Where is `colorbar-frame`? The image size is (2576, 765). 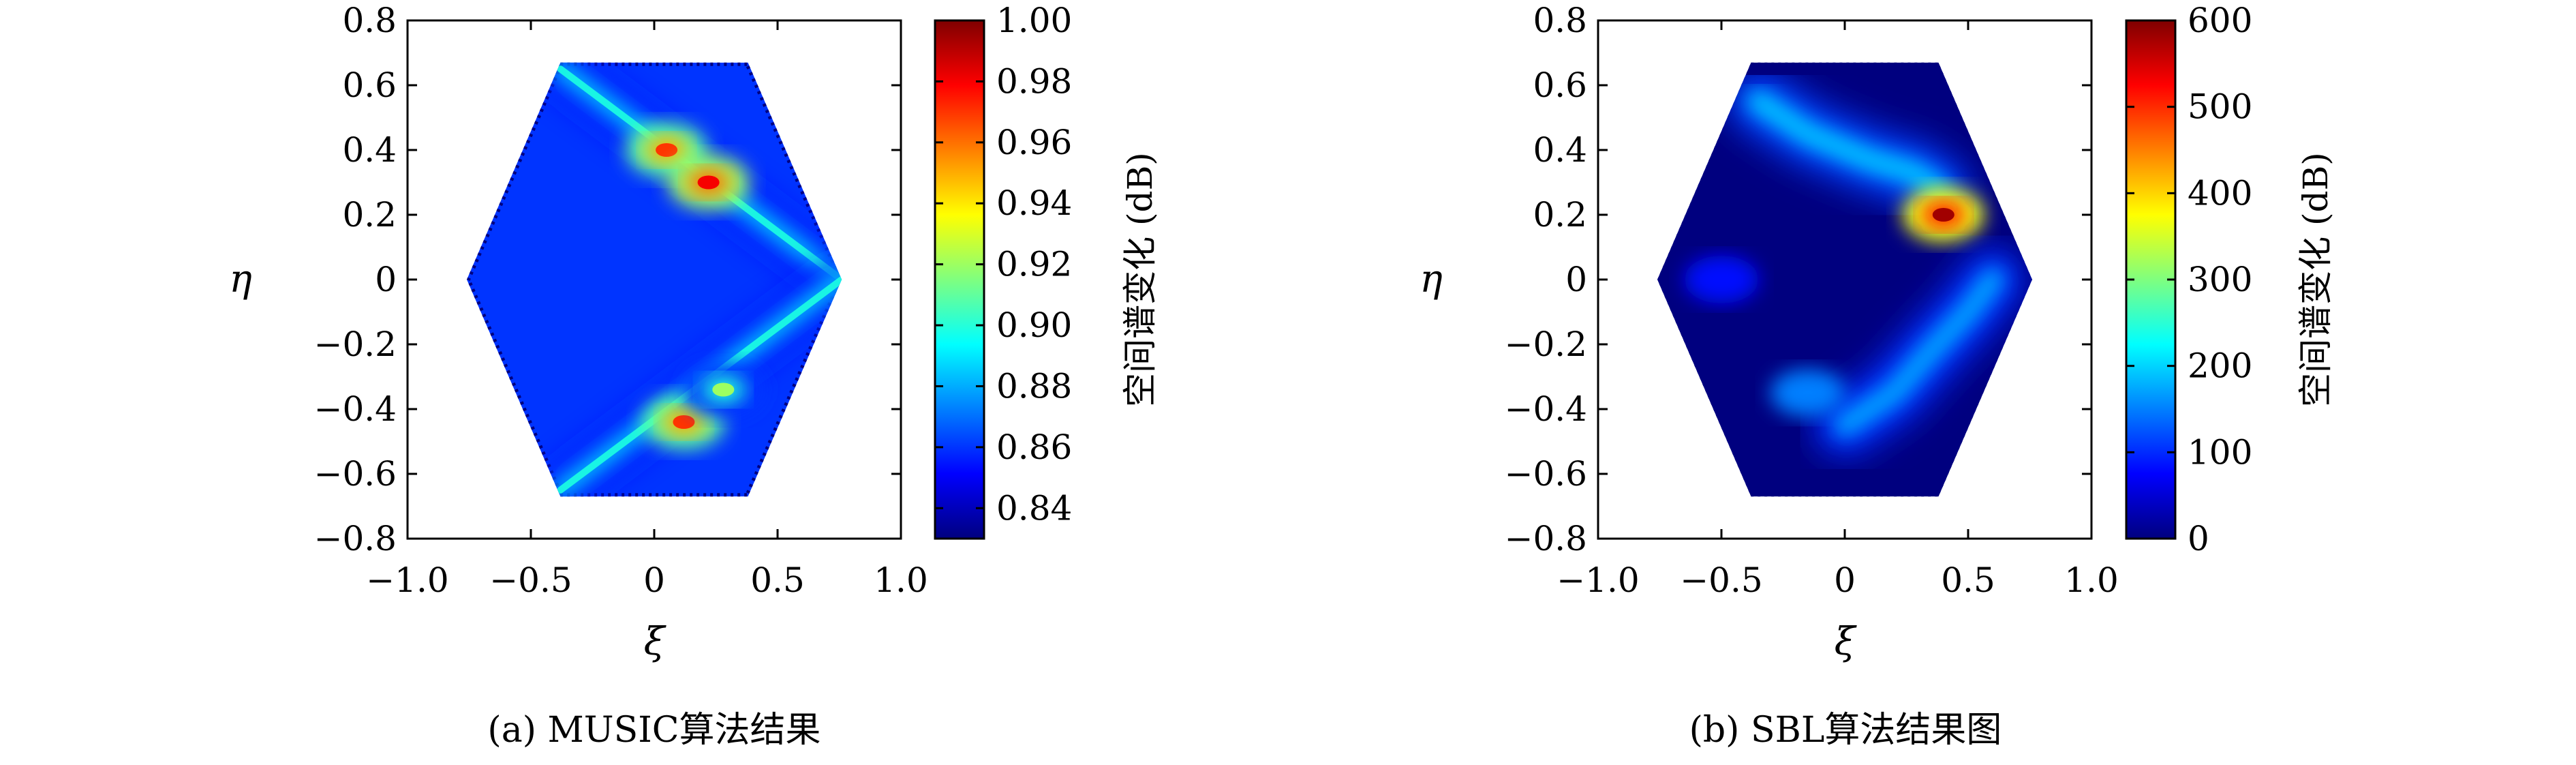
colorbar-frame is located at coordinates (959, 279).